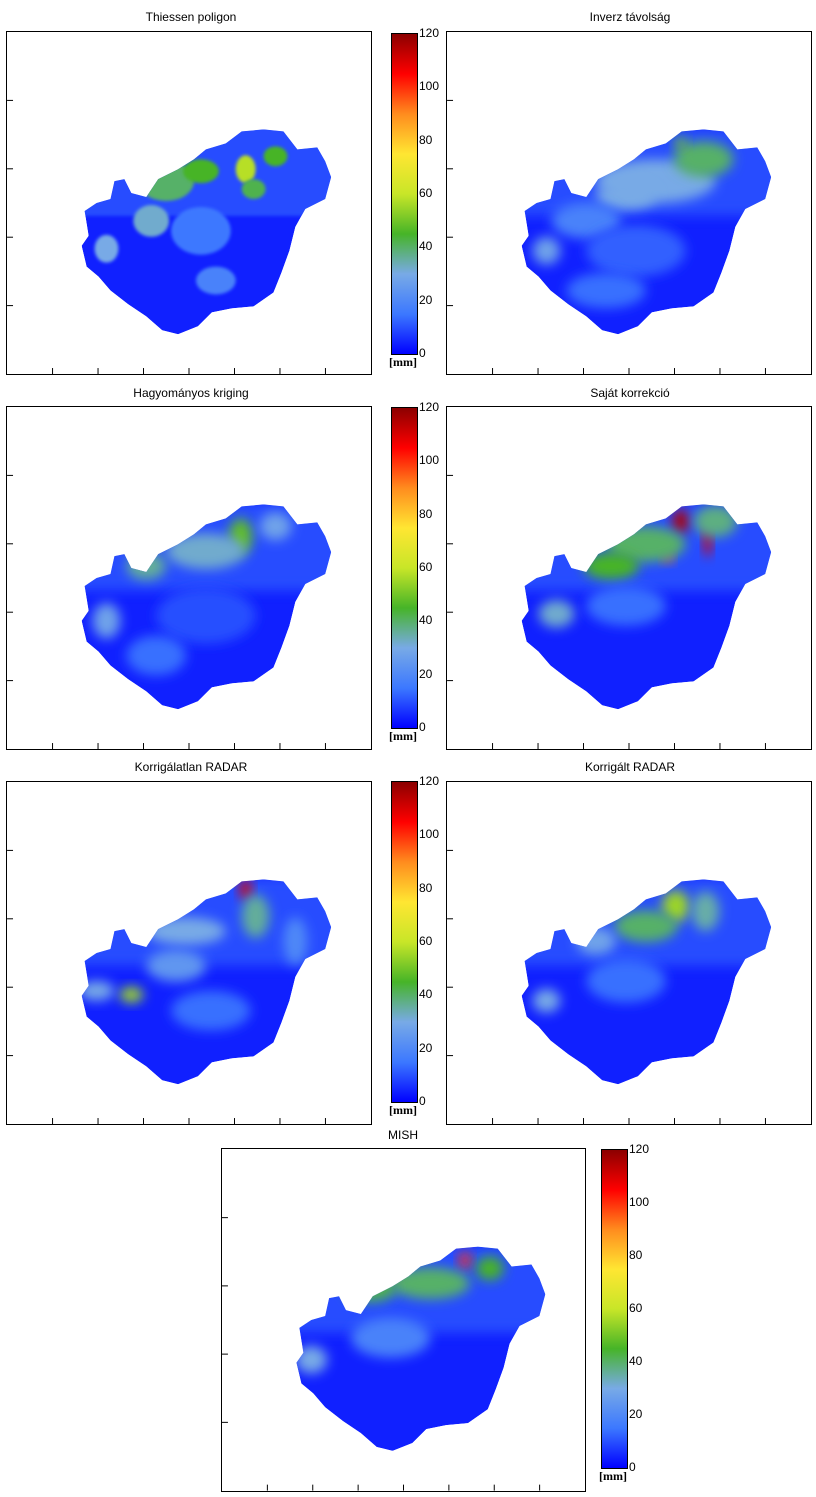 This screenshot has height=1497, width=816. I want to click on panel-title-sajat: Saját korrekció, so click(630, 393).